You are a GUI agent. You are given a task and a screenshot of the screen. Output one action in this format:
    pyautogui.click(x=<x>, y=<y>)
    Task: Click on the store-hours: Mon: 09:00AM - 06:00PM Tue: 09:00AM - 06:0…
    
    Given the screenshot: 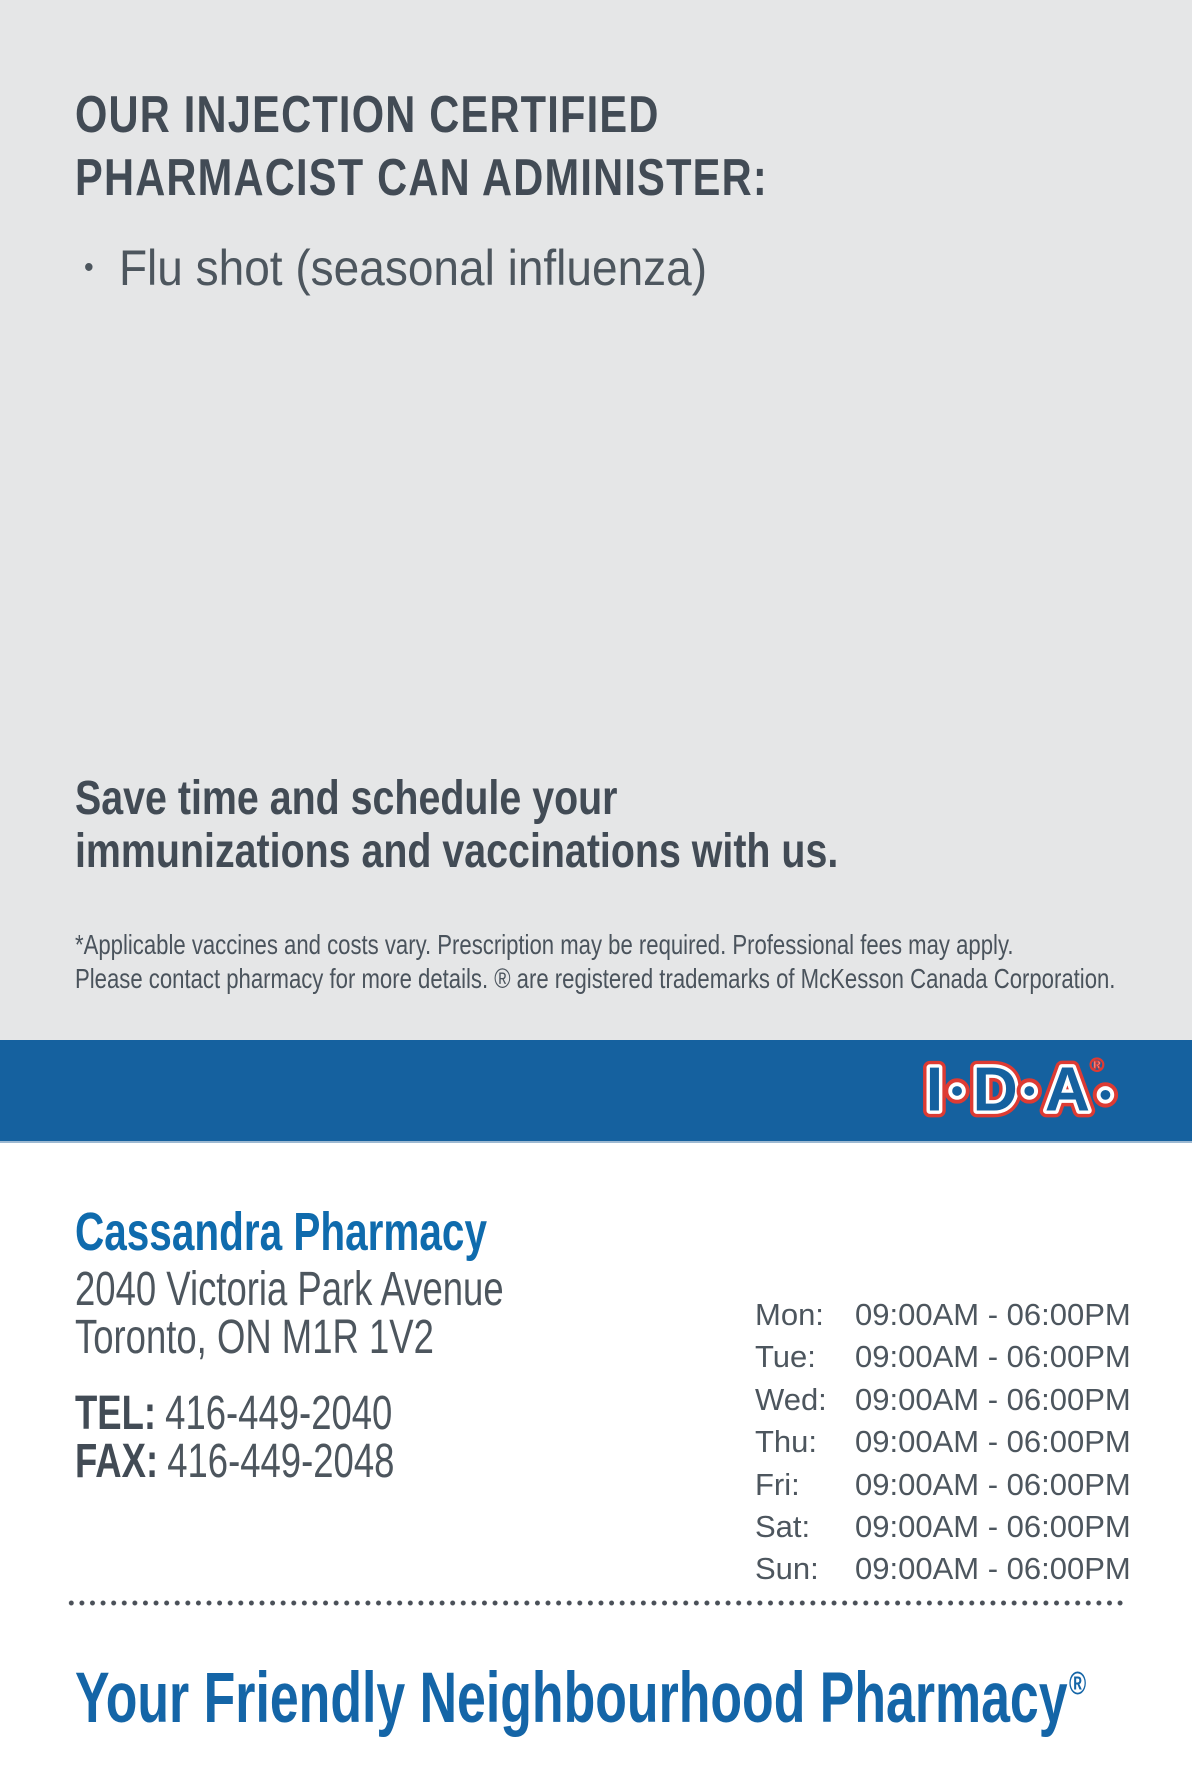 What is the action you would take?
    pyautogui.click(x=965, y=1442)
    